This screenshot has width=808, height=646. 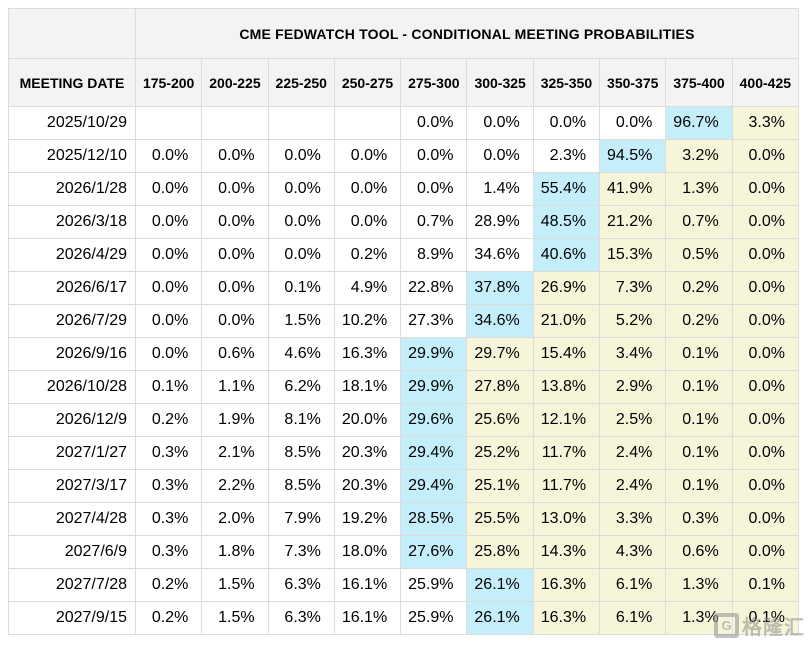 What do you see at coordinates (301, 387) in the screenshot?
I see `probability-cell: 6.2%` at bounding box center [301, 387].